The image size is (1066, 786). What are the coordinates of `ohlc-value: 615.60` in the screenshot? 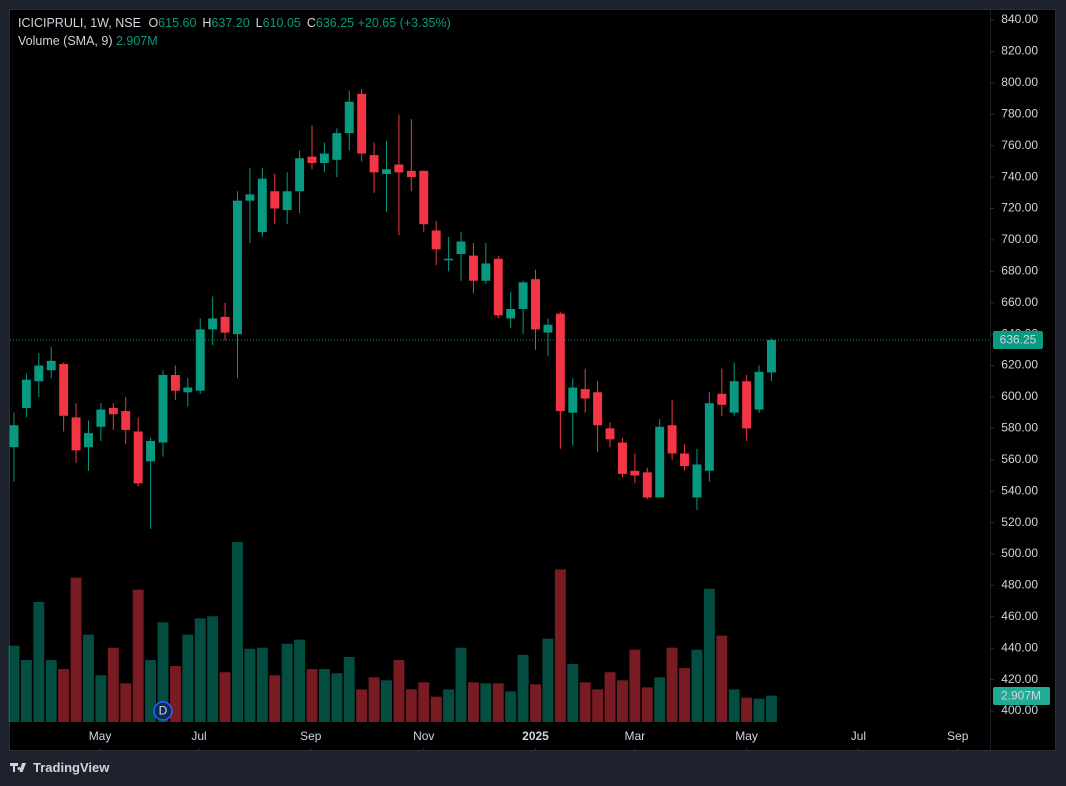 It's located at (177, 23).